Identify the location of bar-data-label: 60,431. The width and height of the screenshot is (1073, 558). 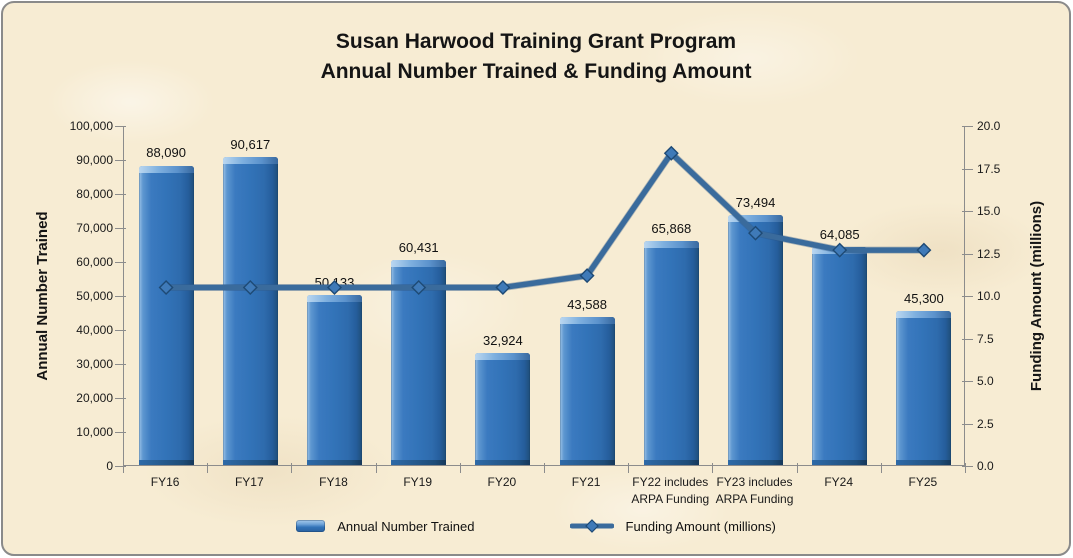
(418, 247).